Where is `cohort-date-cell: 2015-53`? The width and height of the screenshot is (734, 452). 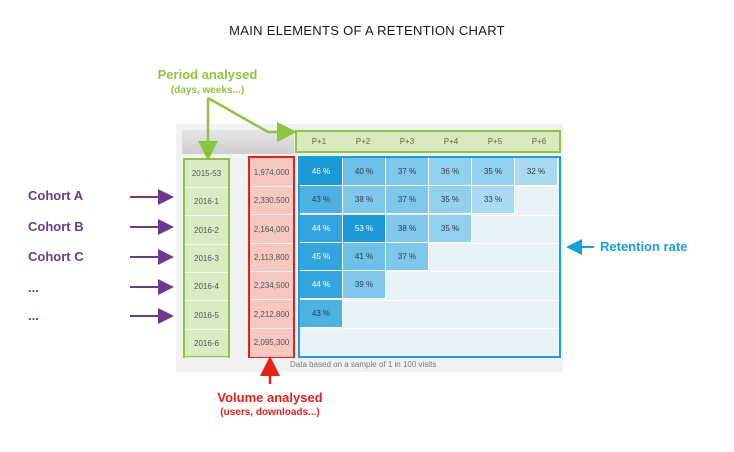 cohort-date-cell: 2015-53 is located at coordinates (206, 174).